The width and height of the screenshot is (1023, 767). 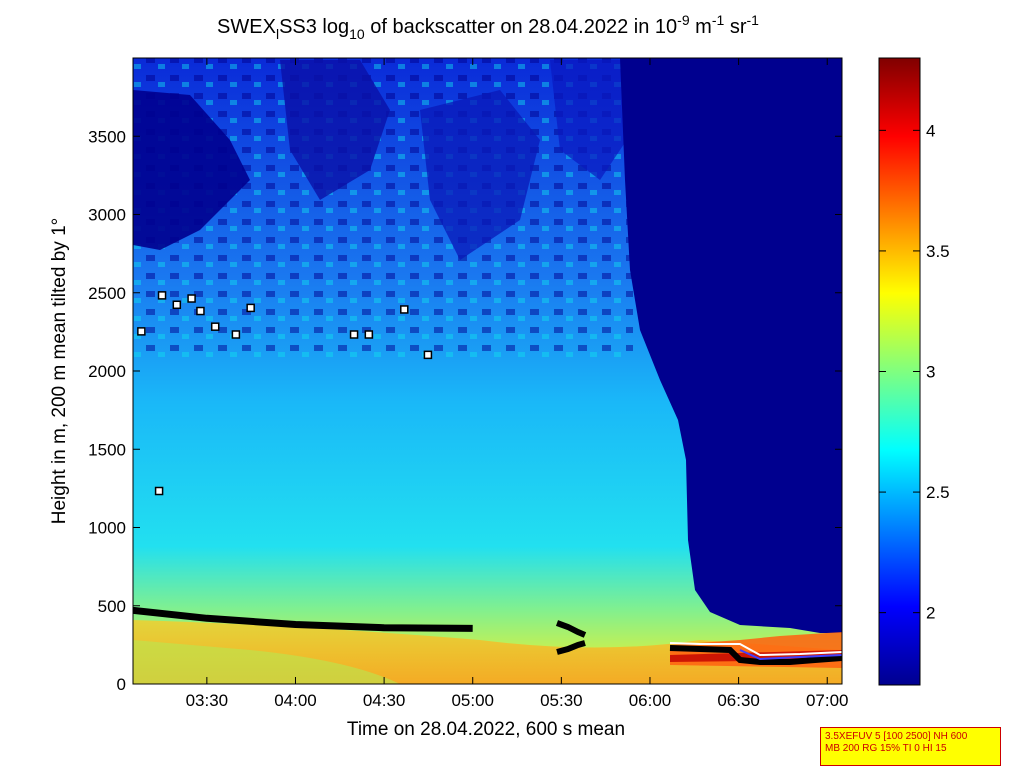 What do you see at coordinates (107, 293) in the screenshot?
I see `y-tick-label: 2500` at bounding box center [107, 293].